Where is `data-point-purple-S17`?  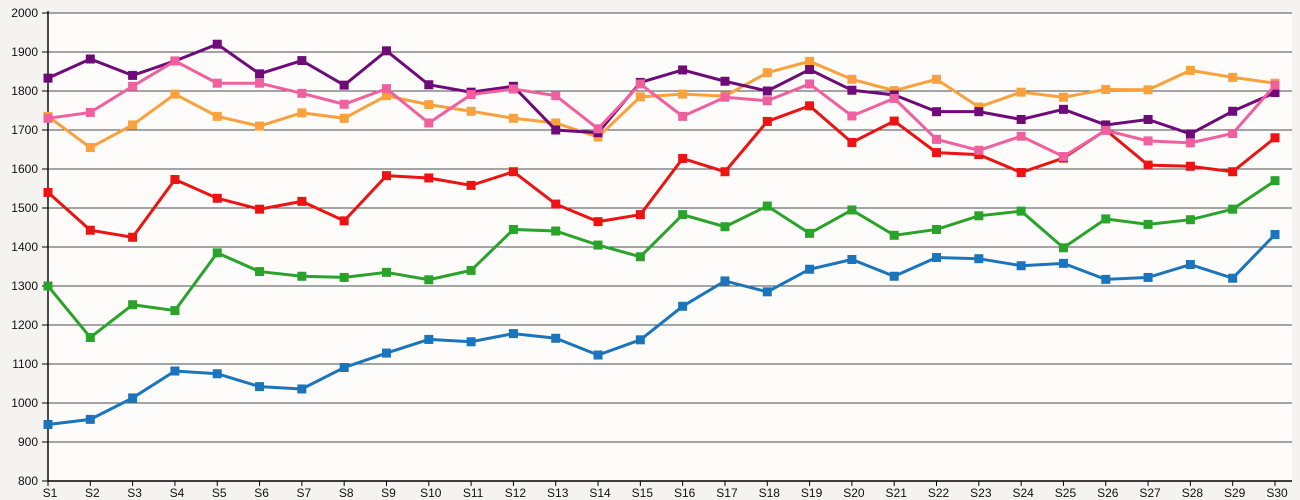
data-point-purple-S17 is located at coordinates (725, 81).